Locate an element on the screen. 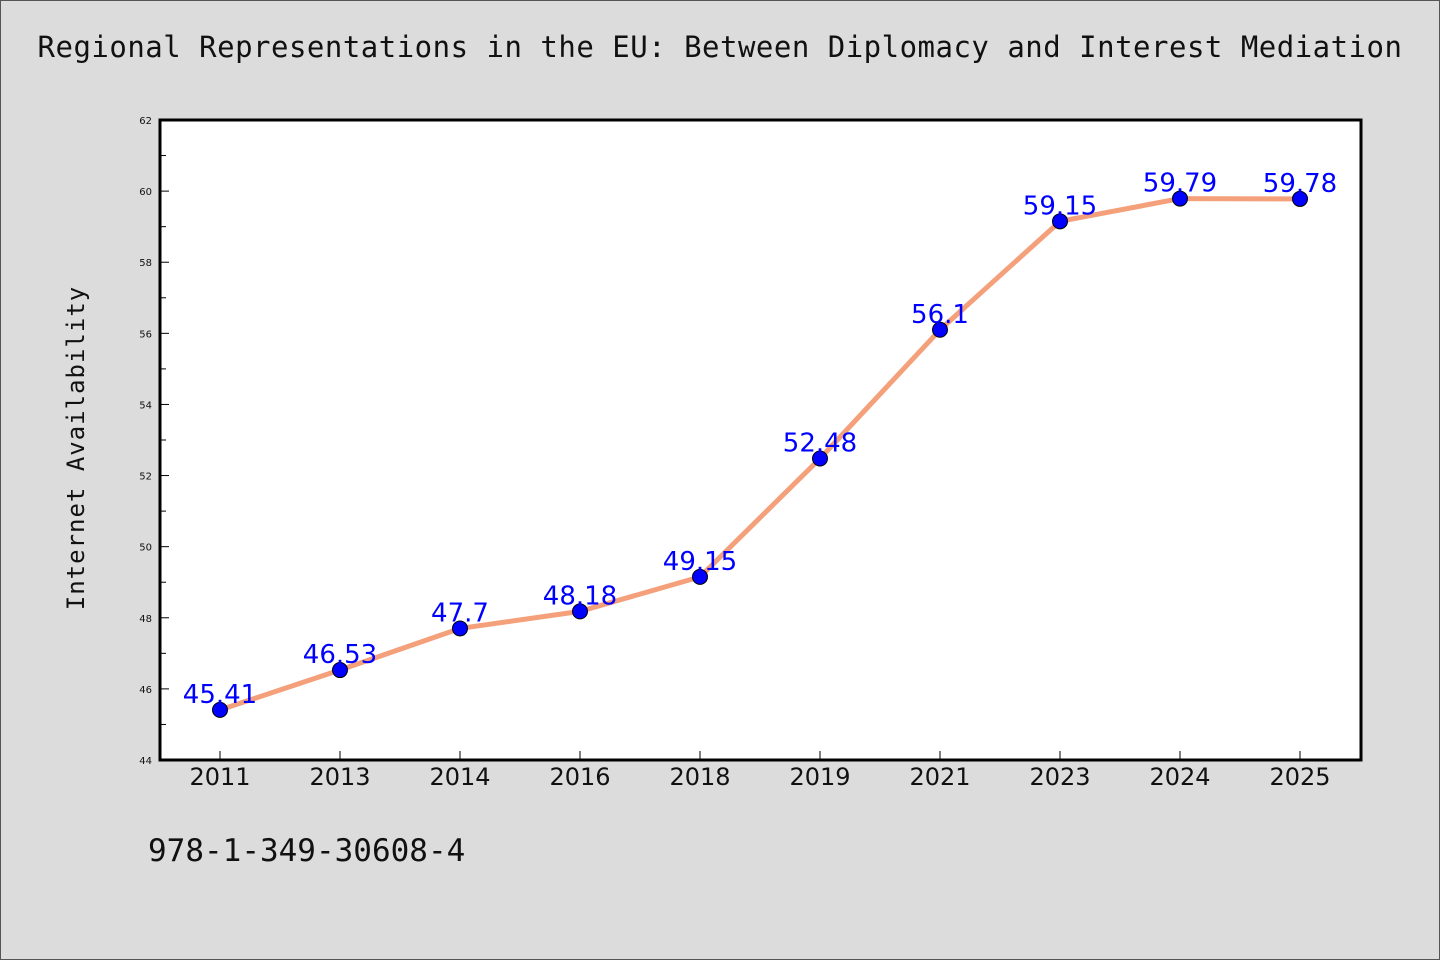 The width and height of the screenshot is (1440, 960). y-tick-label: 56 is located at coordinates (145, 334).